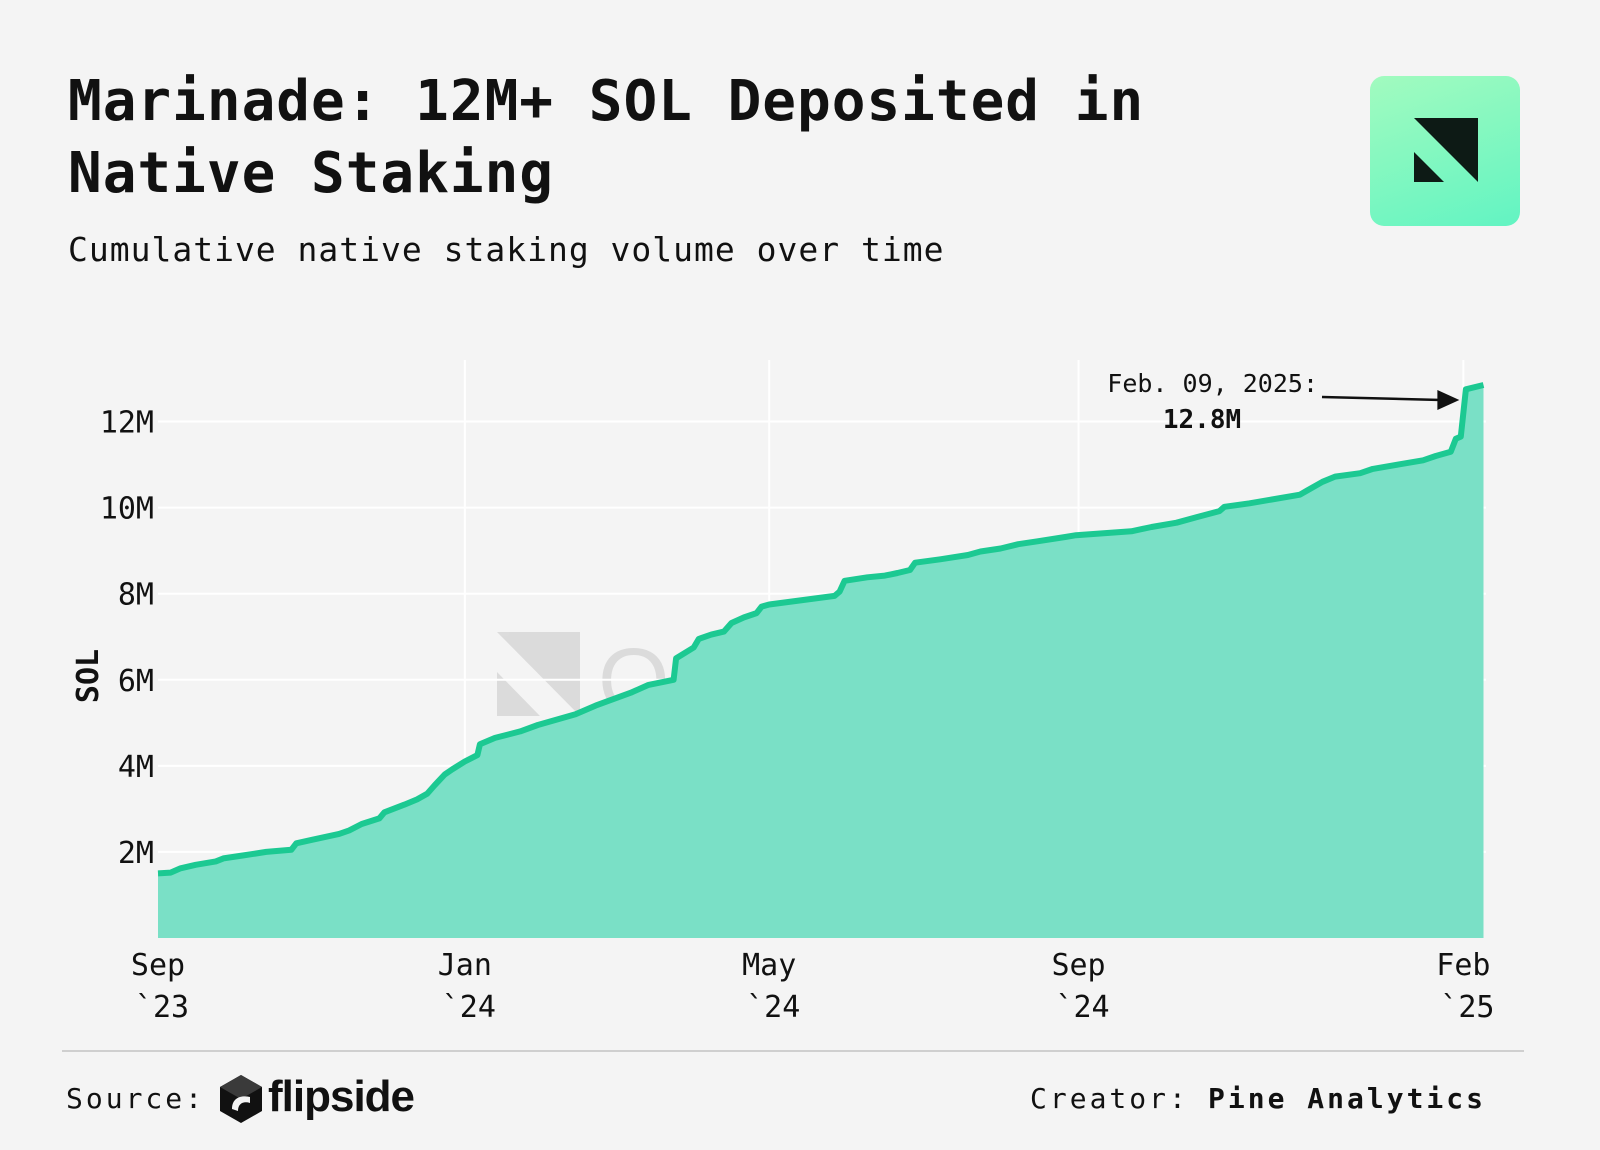  What do you see at coordinates (1283, 402) in the screenshot?
I see `peak-annotation: Feb. 09, 2025: 12.8M` at bounding box center [1283, 402].